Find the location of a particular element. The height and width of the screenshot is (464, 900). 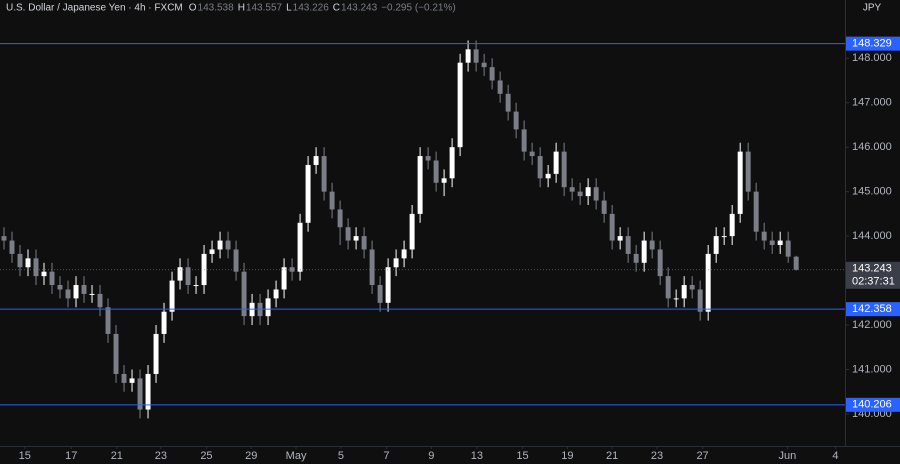

ohlc-value: 143.226 is located at coordinates (311, 8).